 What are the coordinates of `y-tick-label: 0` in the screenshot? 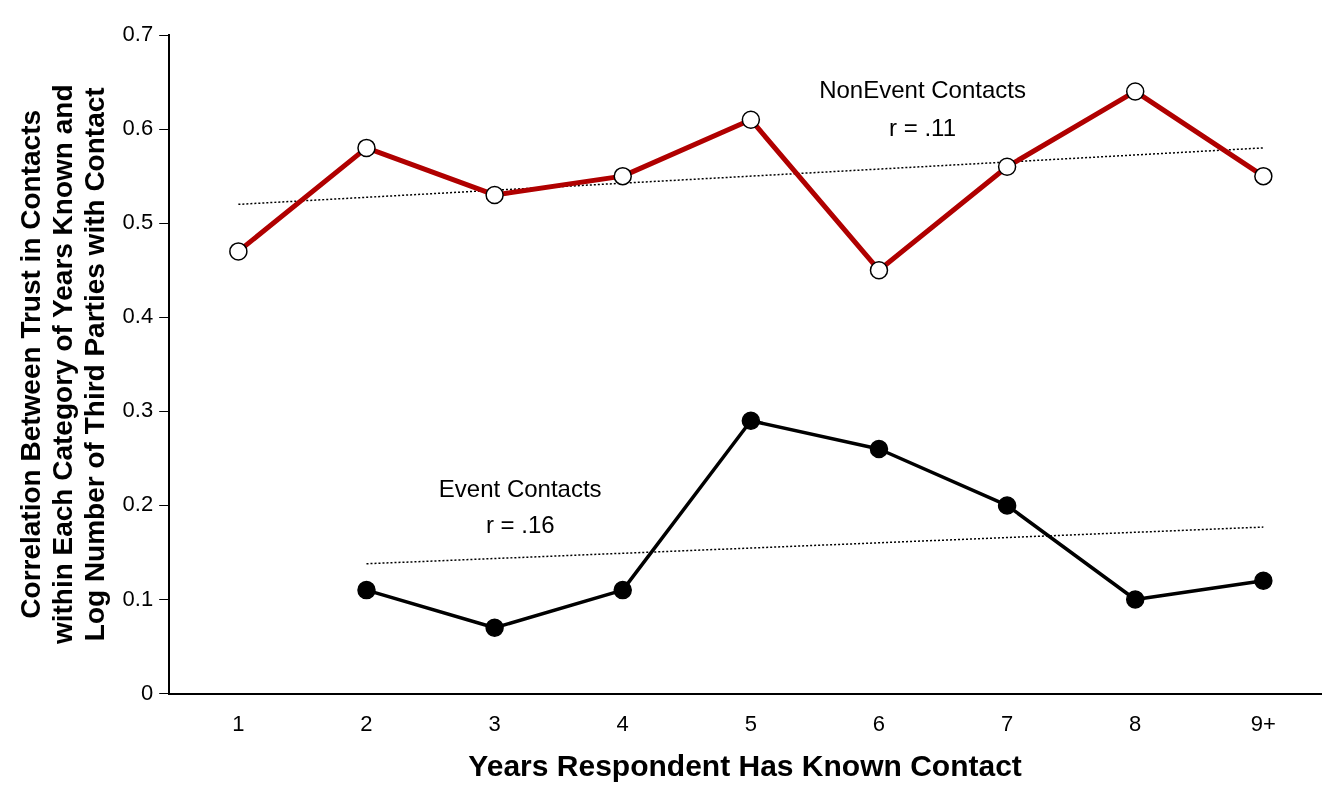 It's located at (147, 692).